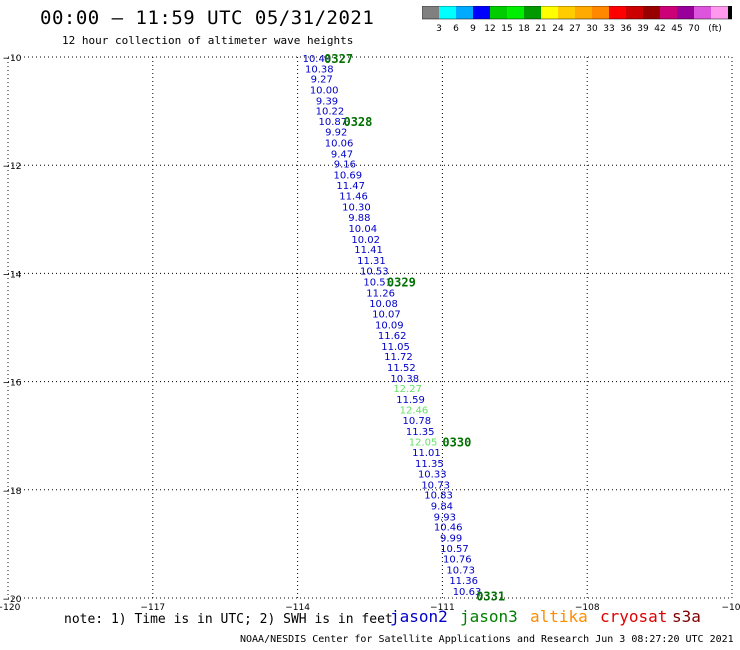  What do you see at coordinates (319, 69) in the screenshot?
I see `swh-data-label: 10.38` at bounding box center [319, 69].